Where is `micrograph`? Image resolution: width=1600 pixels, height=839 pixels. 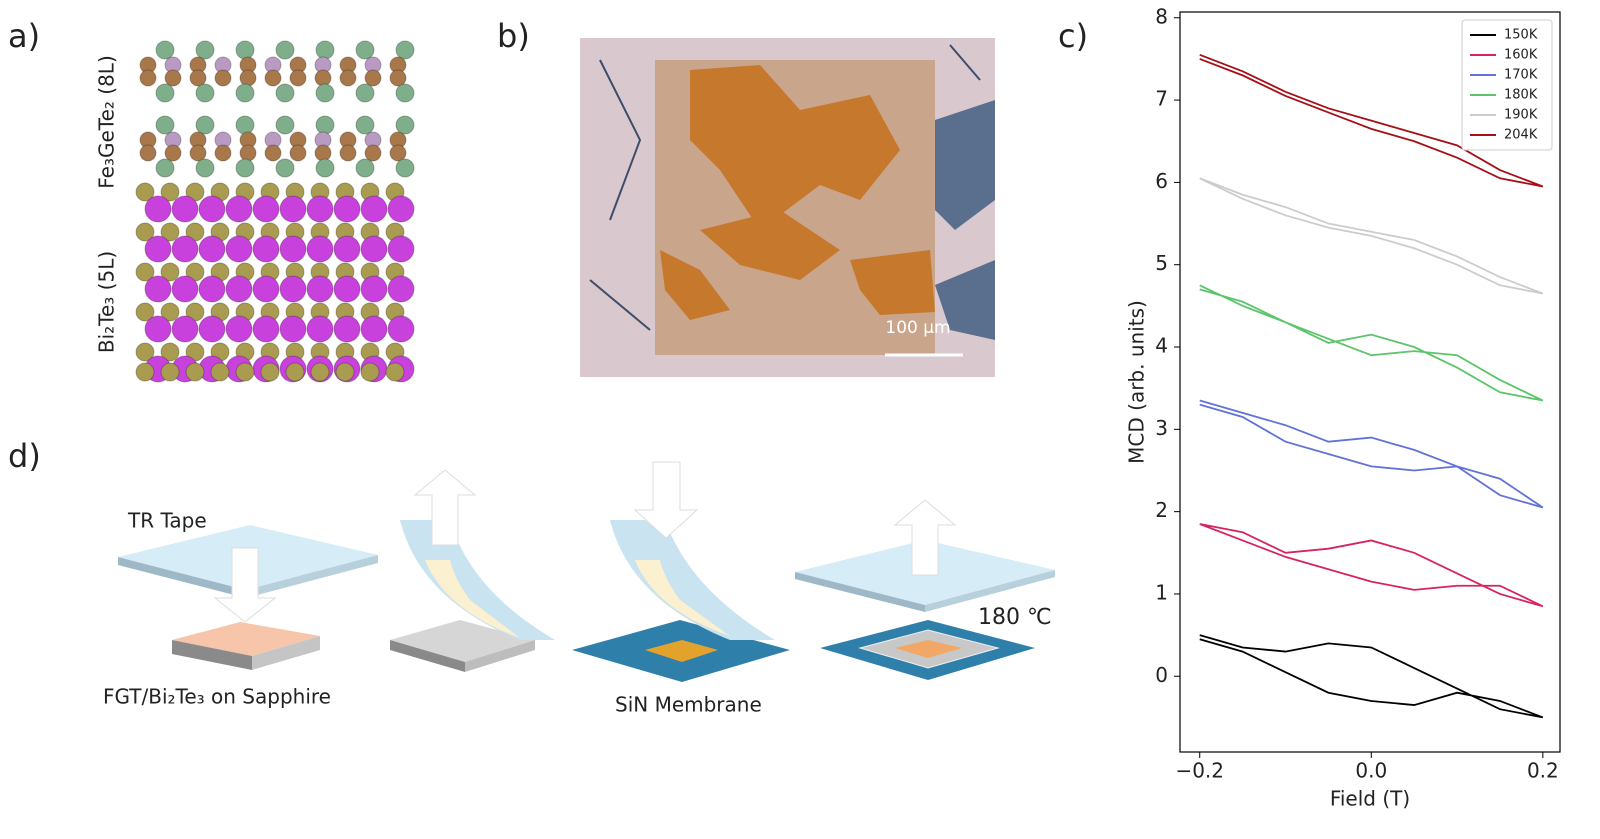 micrograph is located at coordinates (787, 207).